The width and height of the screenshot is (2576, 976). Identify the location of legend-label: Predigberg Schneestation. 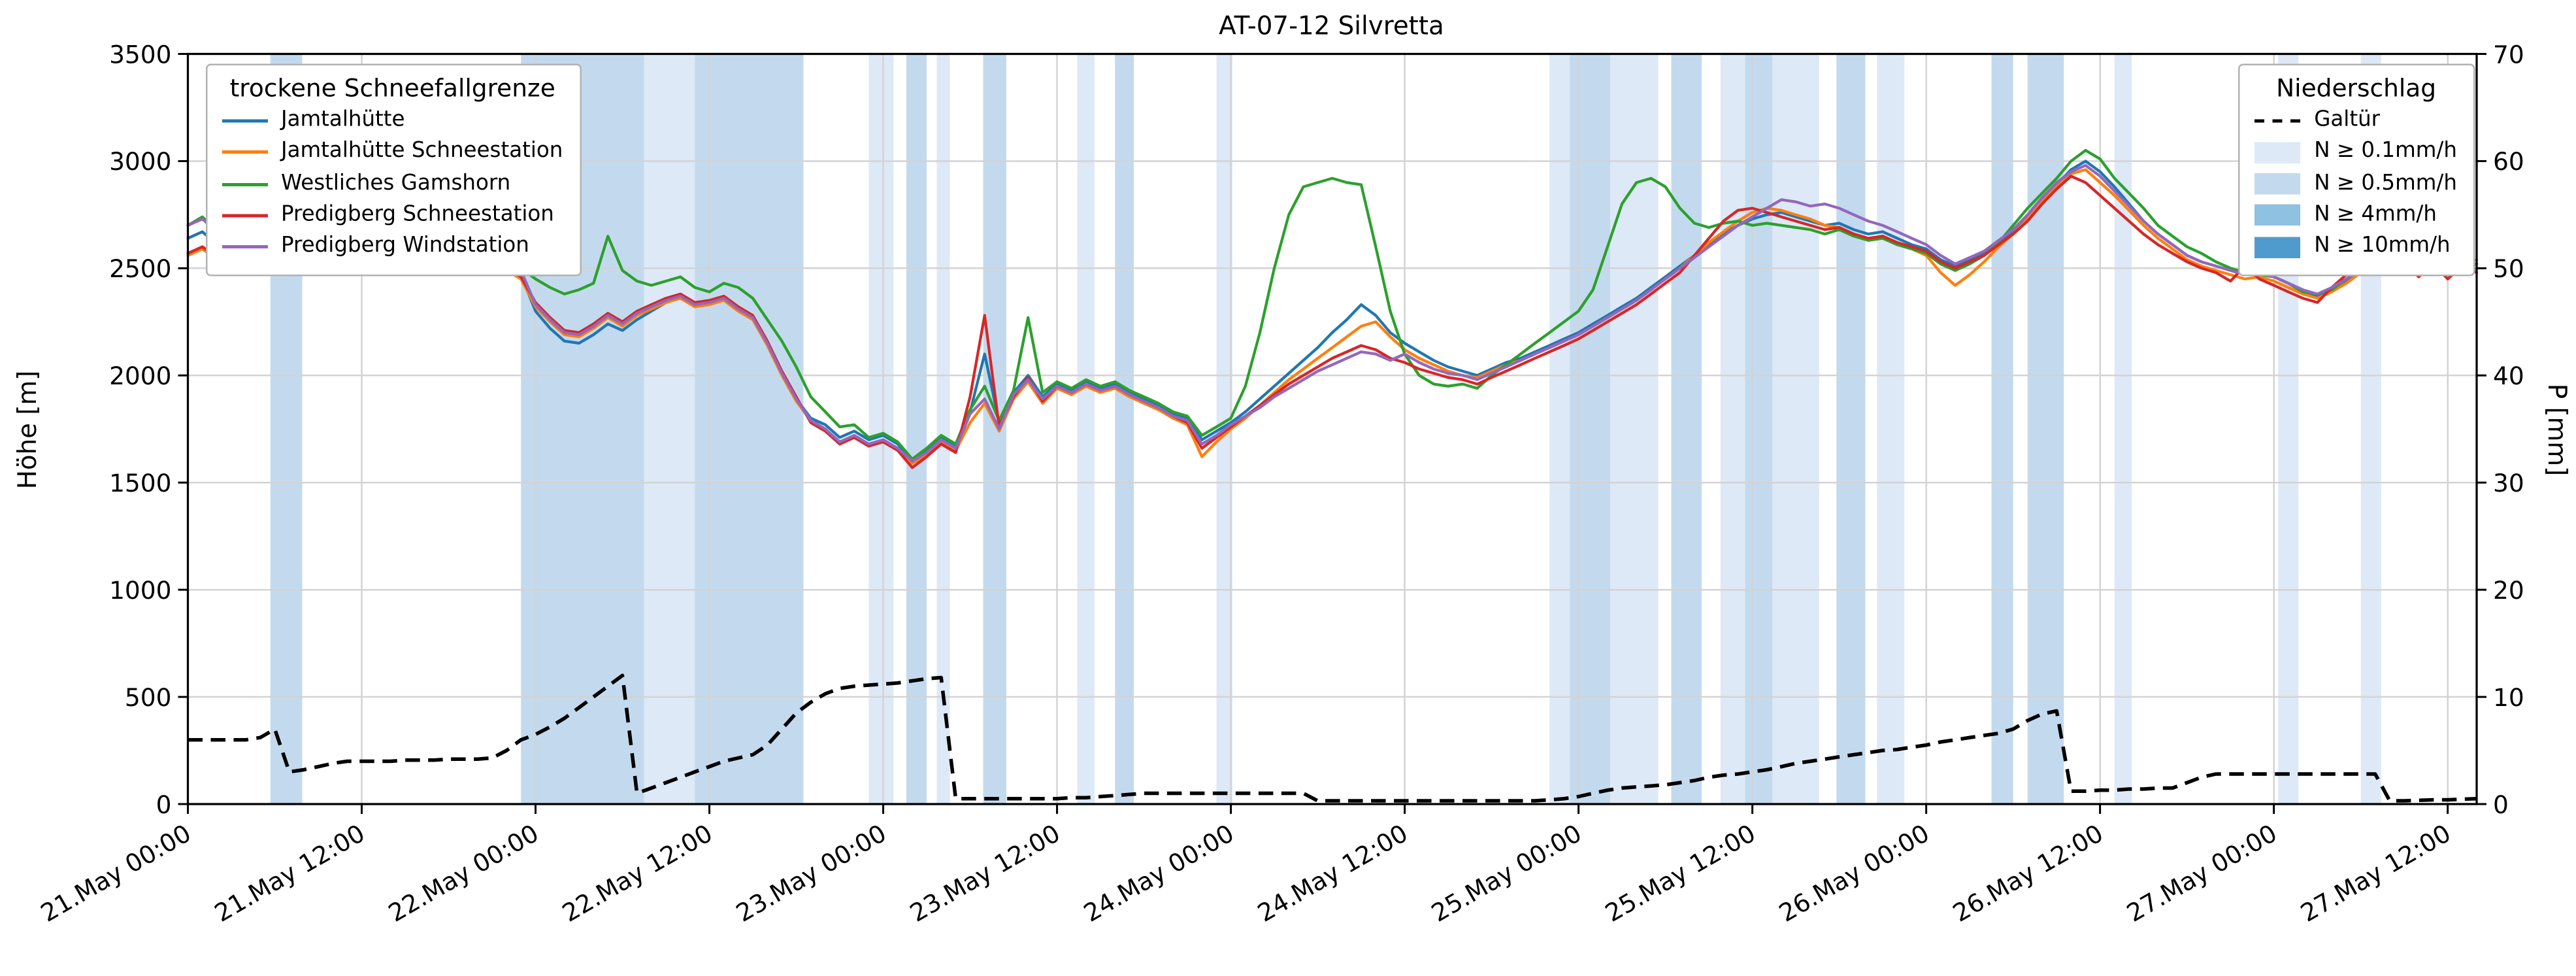
(417, 214).